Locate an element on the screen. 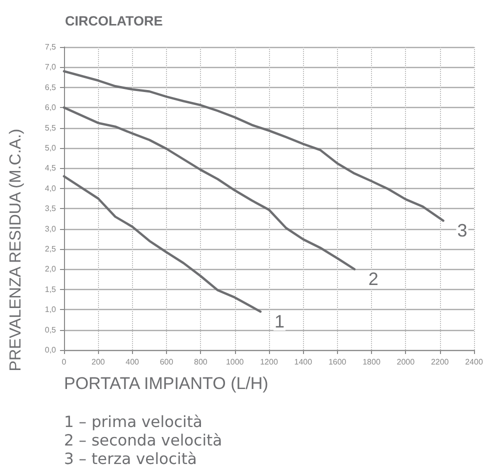  y-tick-label: 5,5 is located at coordinates (50, 127).